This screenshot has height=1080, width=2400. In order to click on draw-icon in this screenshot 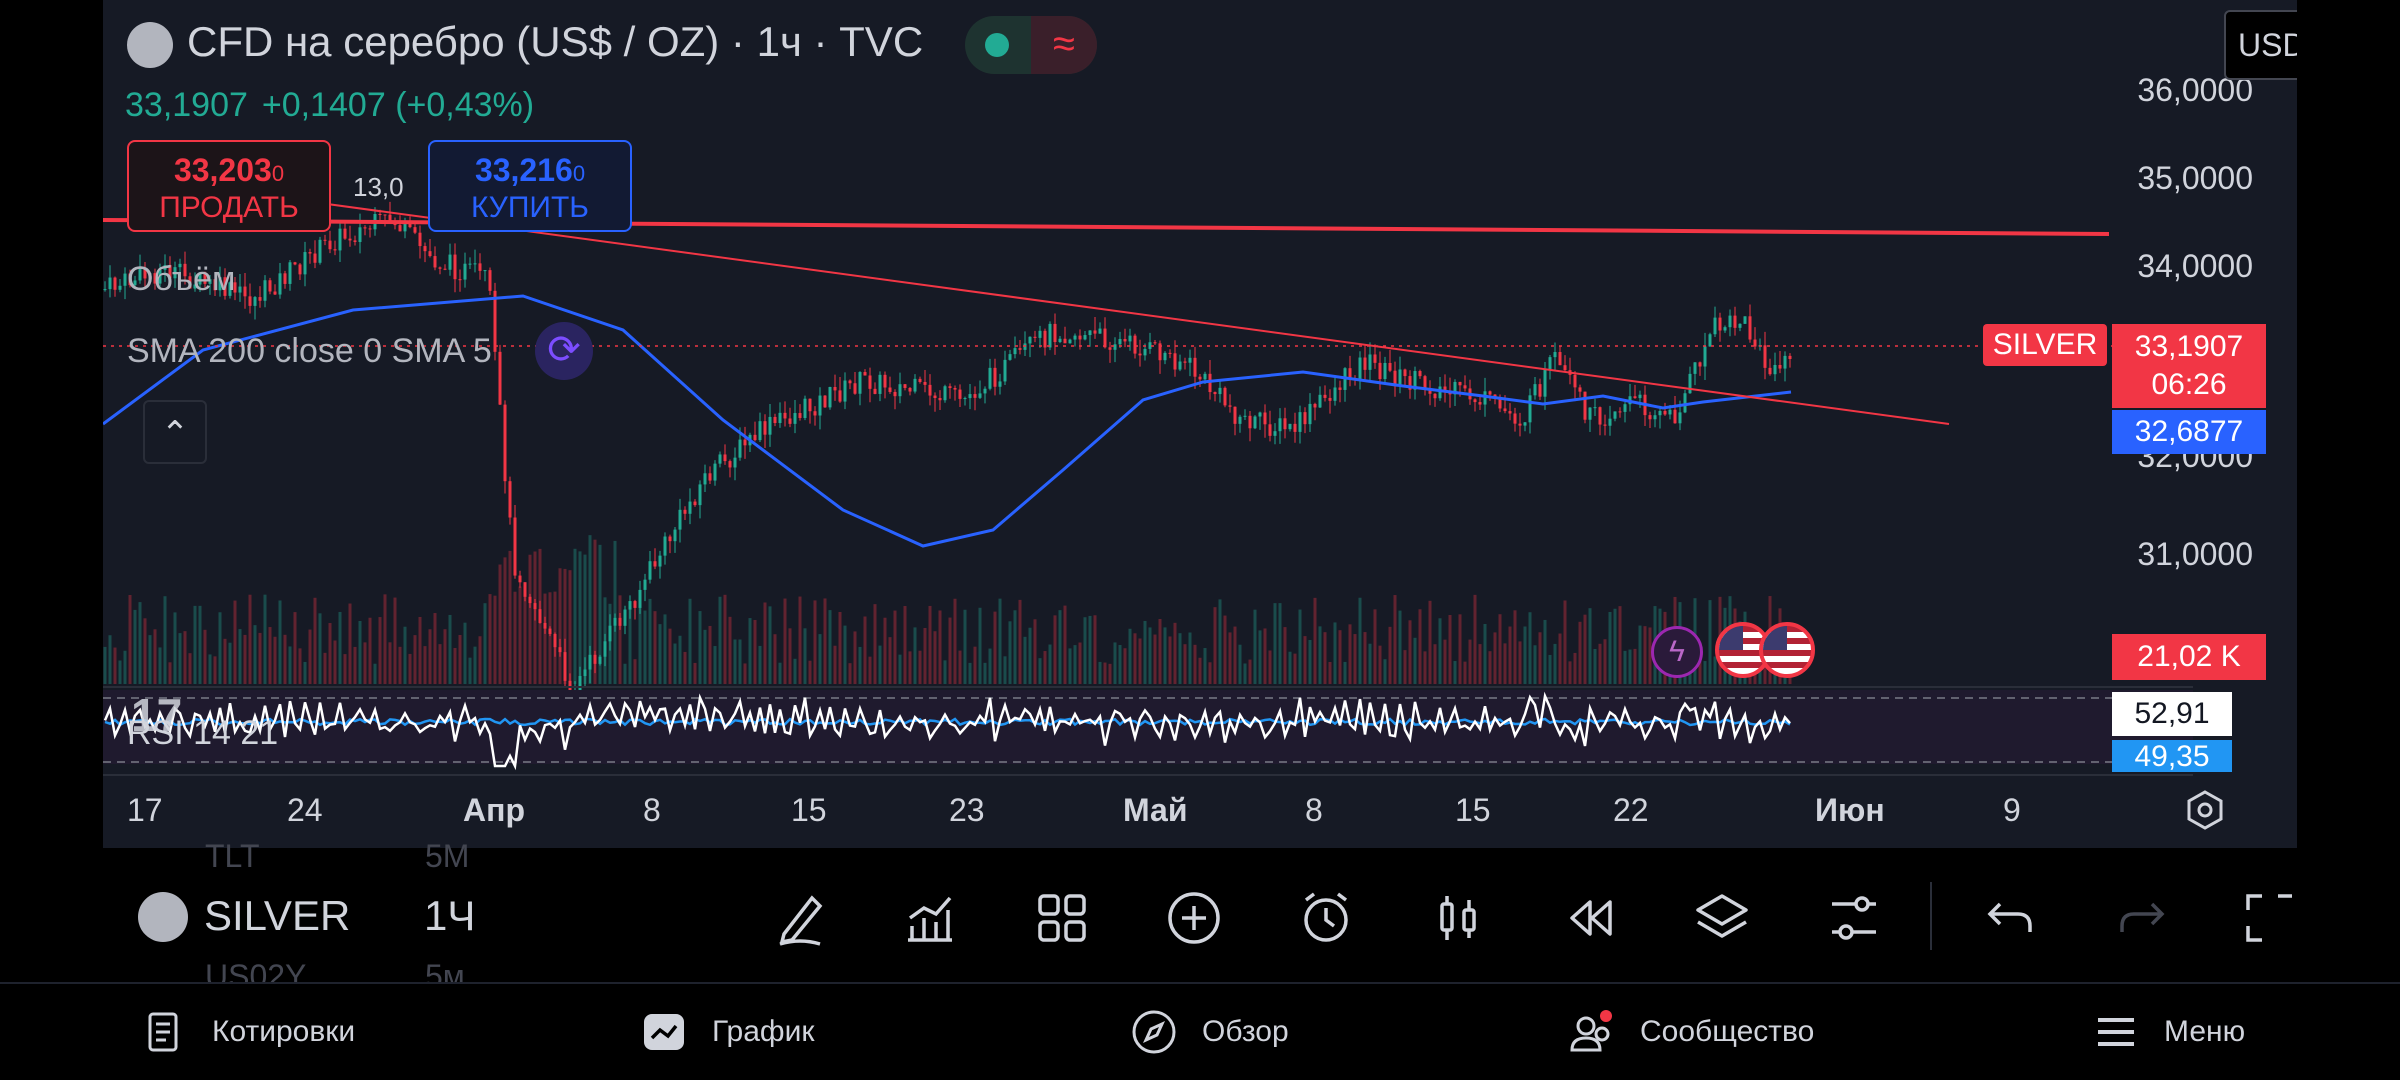, I will do `click(800, 918)`.